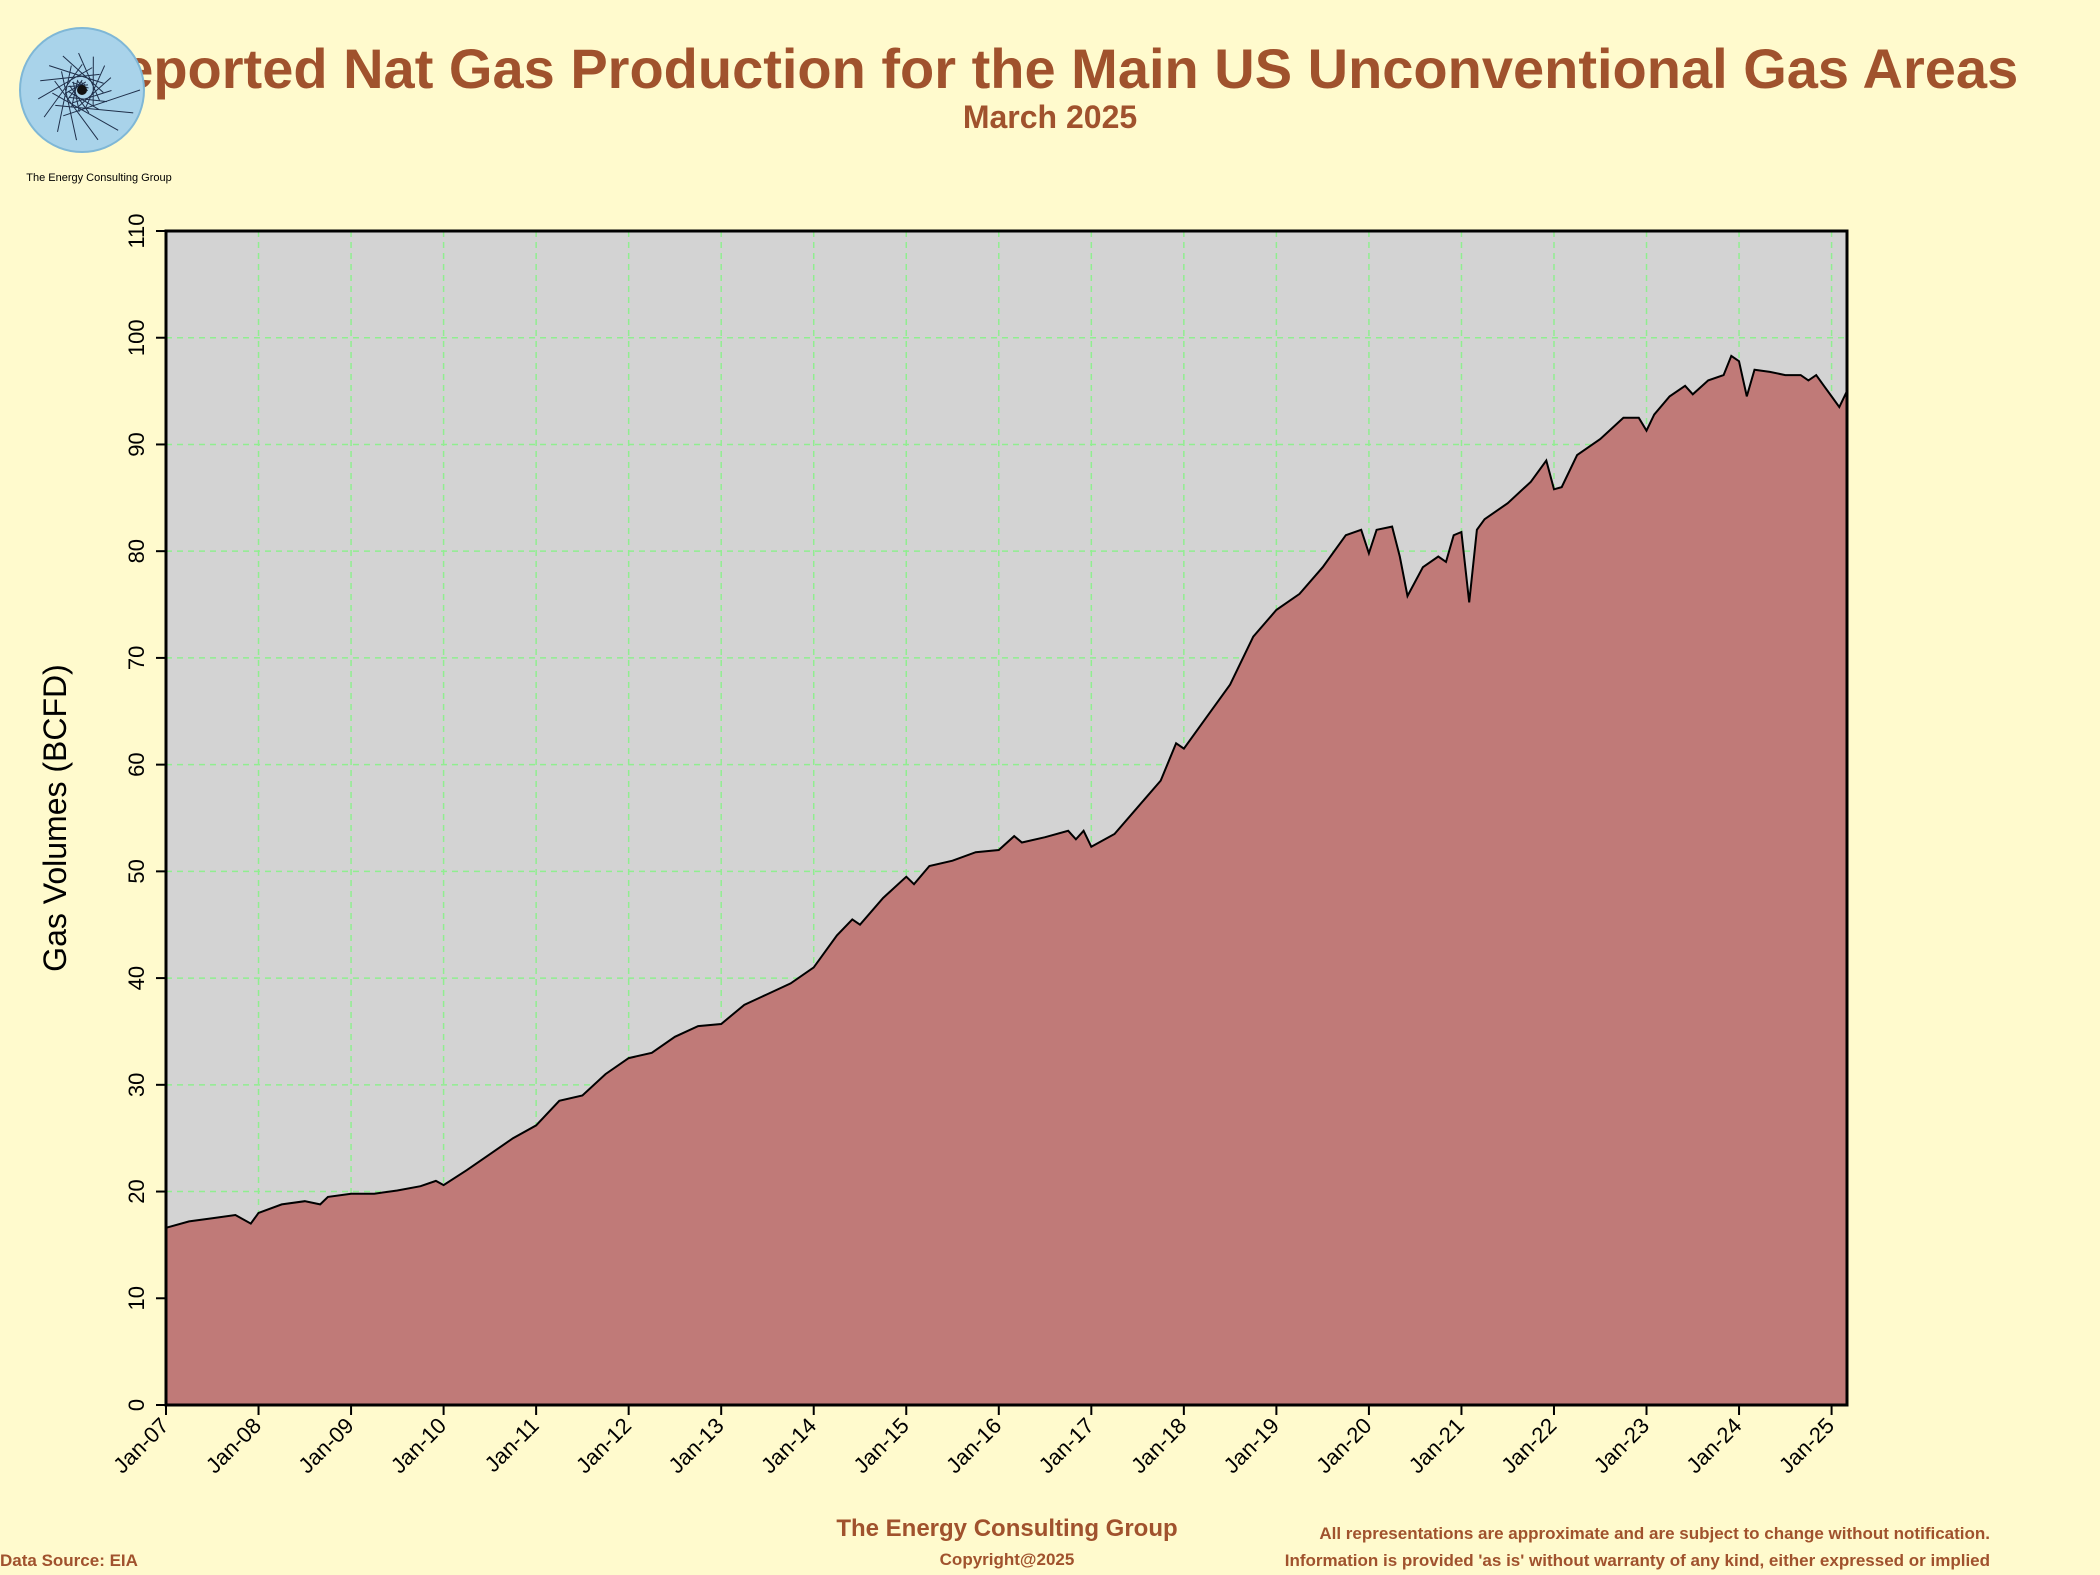 The height and width of the screenshot is (1575, 2100). I want to click on x-tick-label: Jan-15, so click(881, 1445).